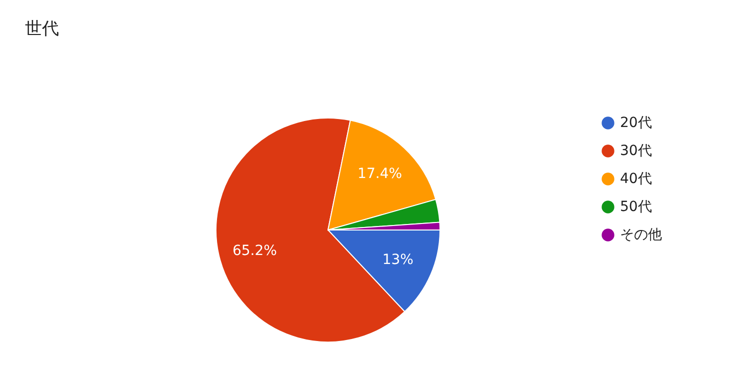  What do you see at coordinates (636, 179) in the screenshot?
I see `legend-label: 40代` at bounding box center [636, 179].